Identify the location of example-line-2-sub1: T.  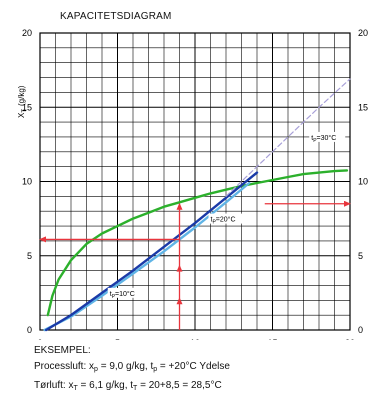
(75, 388).